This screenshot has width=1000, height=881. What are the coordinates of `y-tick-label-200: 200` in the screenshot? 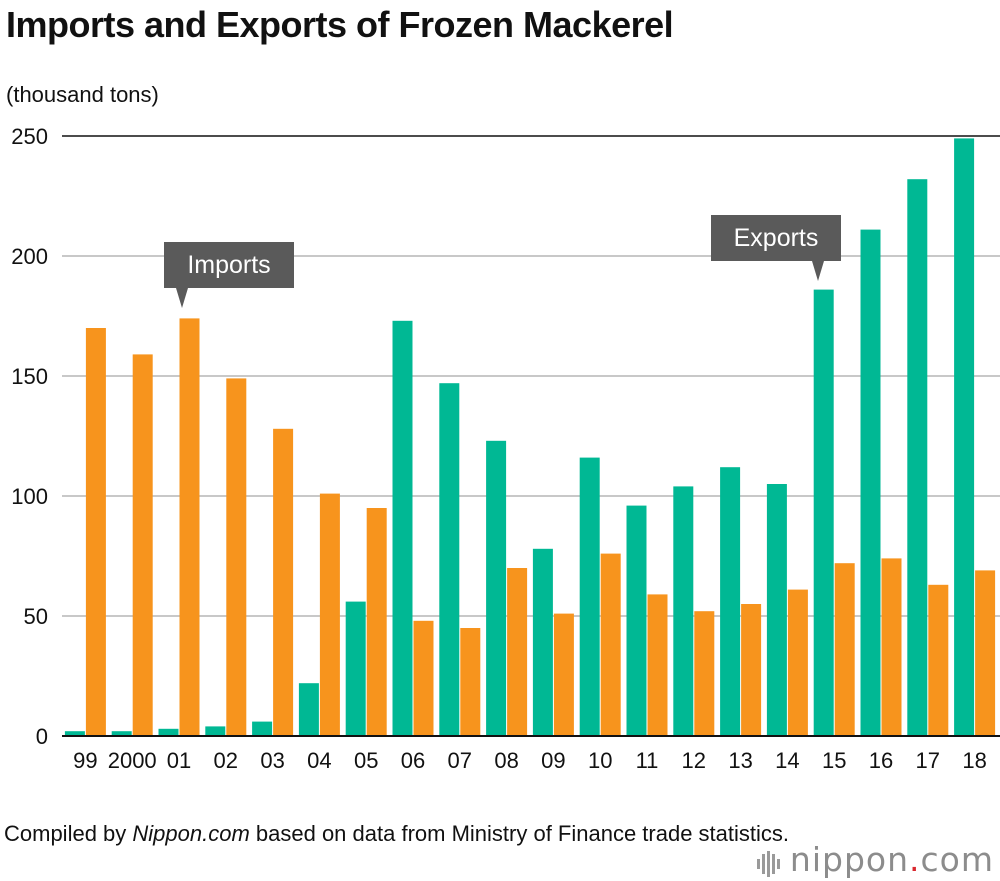 It's located at (29, 256).